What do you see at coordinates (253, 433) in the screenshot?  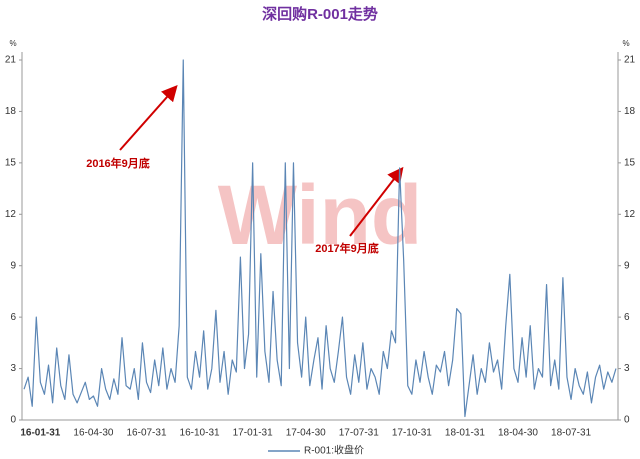 I see `x-tick-label: 17-01-31` at bounding box center [253, 433].